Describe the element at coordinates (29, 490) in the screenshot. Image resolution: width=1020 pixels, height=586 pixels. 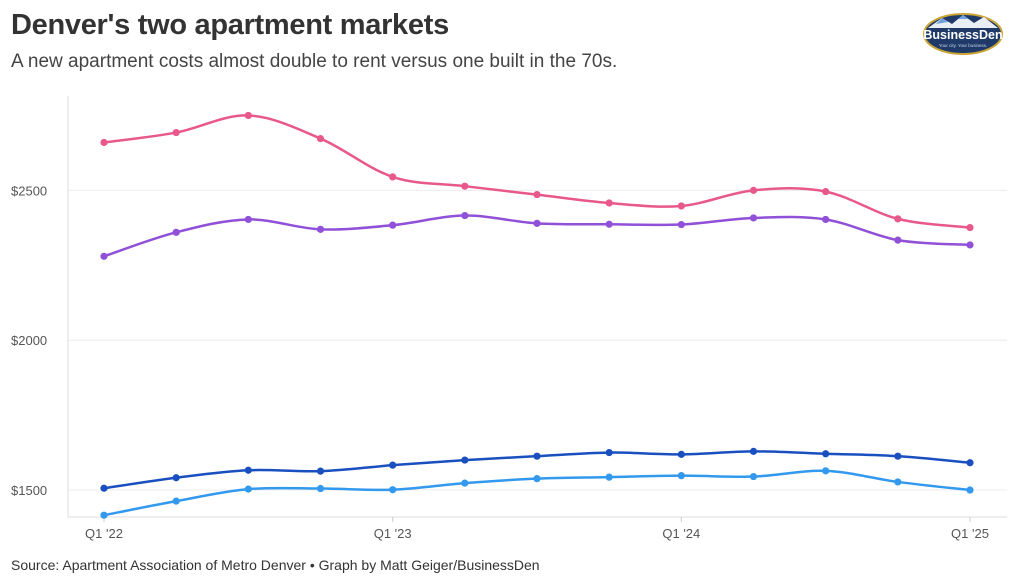
I see `y-tick-label: $1500` at that location.